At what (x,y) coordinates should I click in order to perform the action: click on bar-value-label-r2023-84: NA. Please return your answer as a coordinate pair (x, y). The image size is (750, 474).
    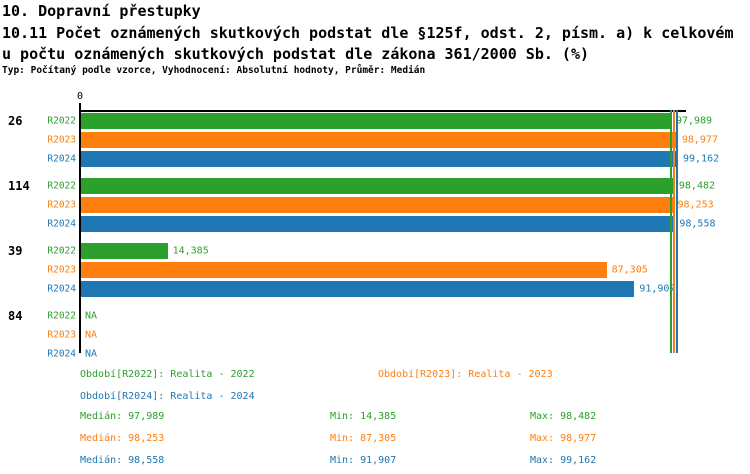
    Looking at the image, I should click on (91, 335).